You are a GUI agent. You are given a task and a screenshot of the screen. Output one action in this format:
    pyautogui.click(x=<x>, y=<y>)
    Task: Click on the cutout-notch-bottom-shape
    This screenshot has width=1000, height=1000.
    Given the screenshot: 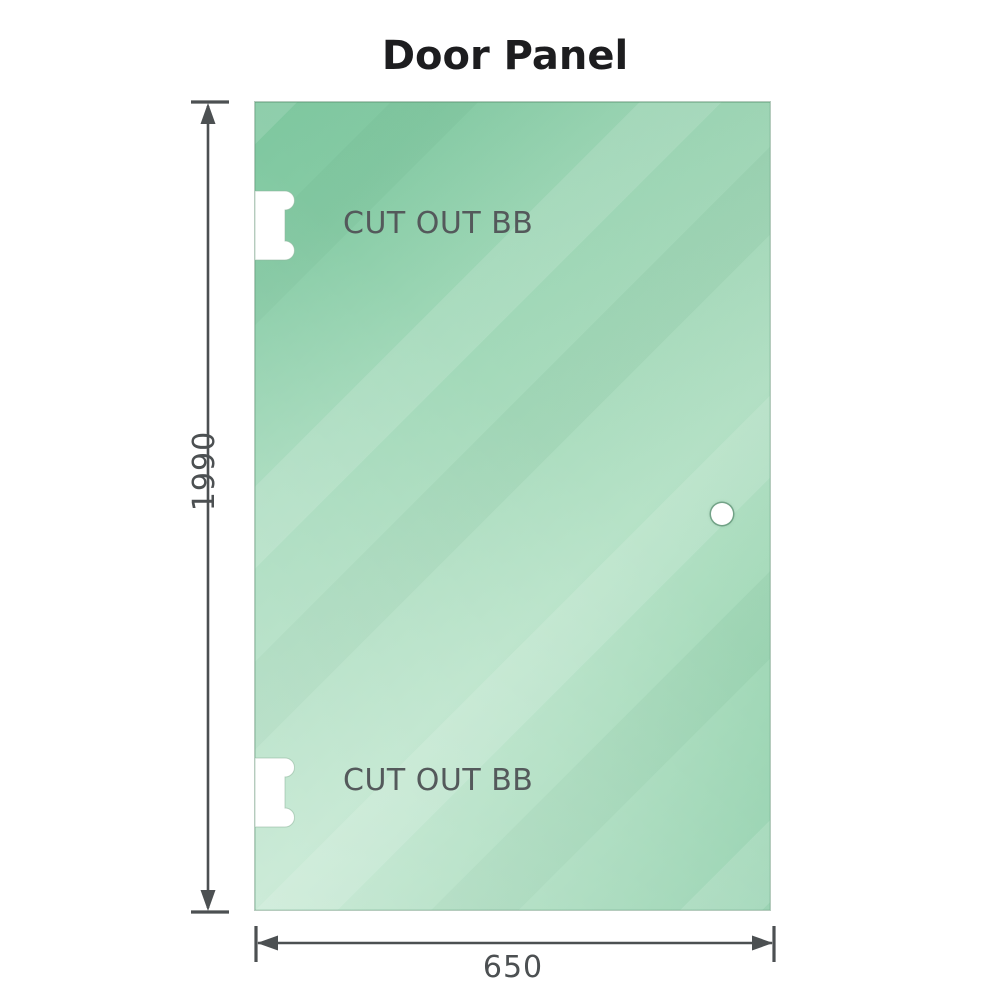 What is the action you would take?
    pyautogui.click(x=275, y=792)
    